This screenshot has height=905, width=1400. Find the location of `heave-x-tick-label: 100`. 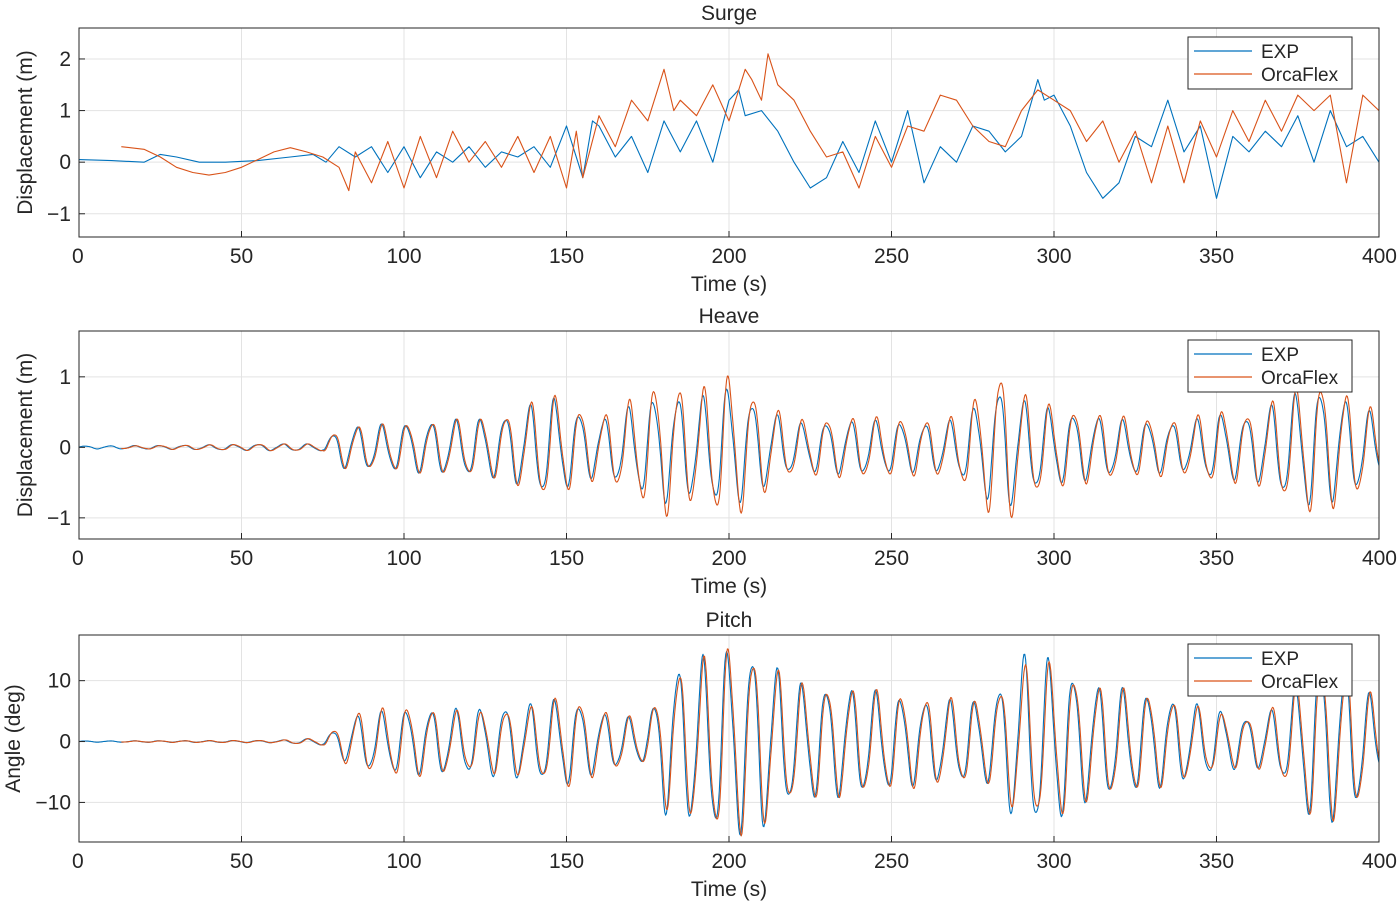

heave-x-tick-label: 100 is located at coordinates (403, 558).